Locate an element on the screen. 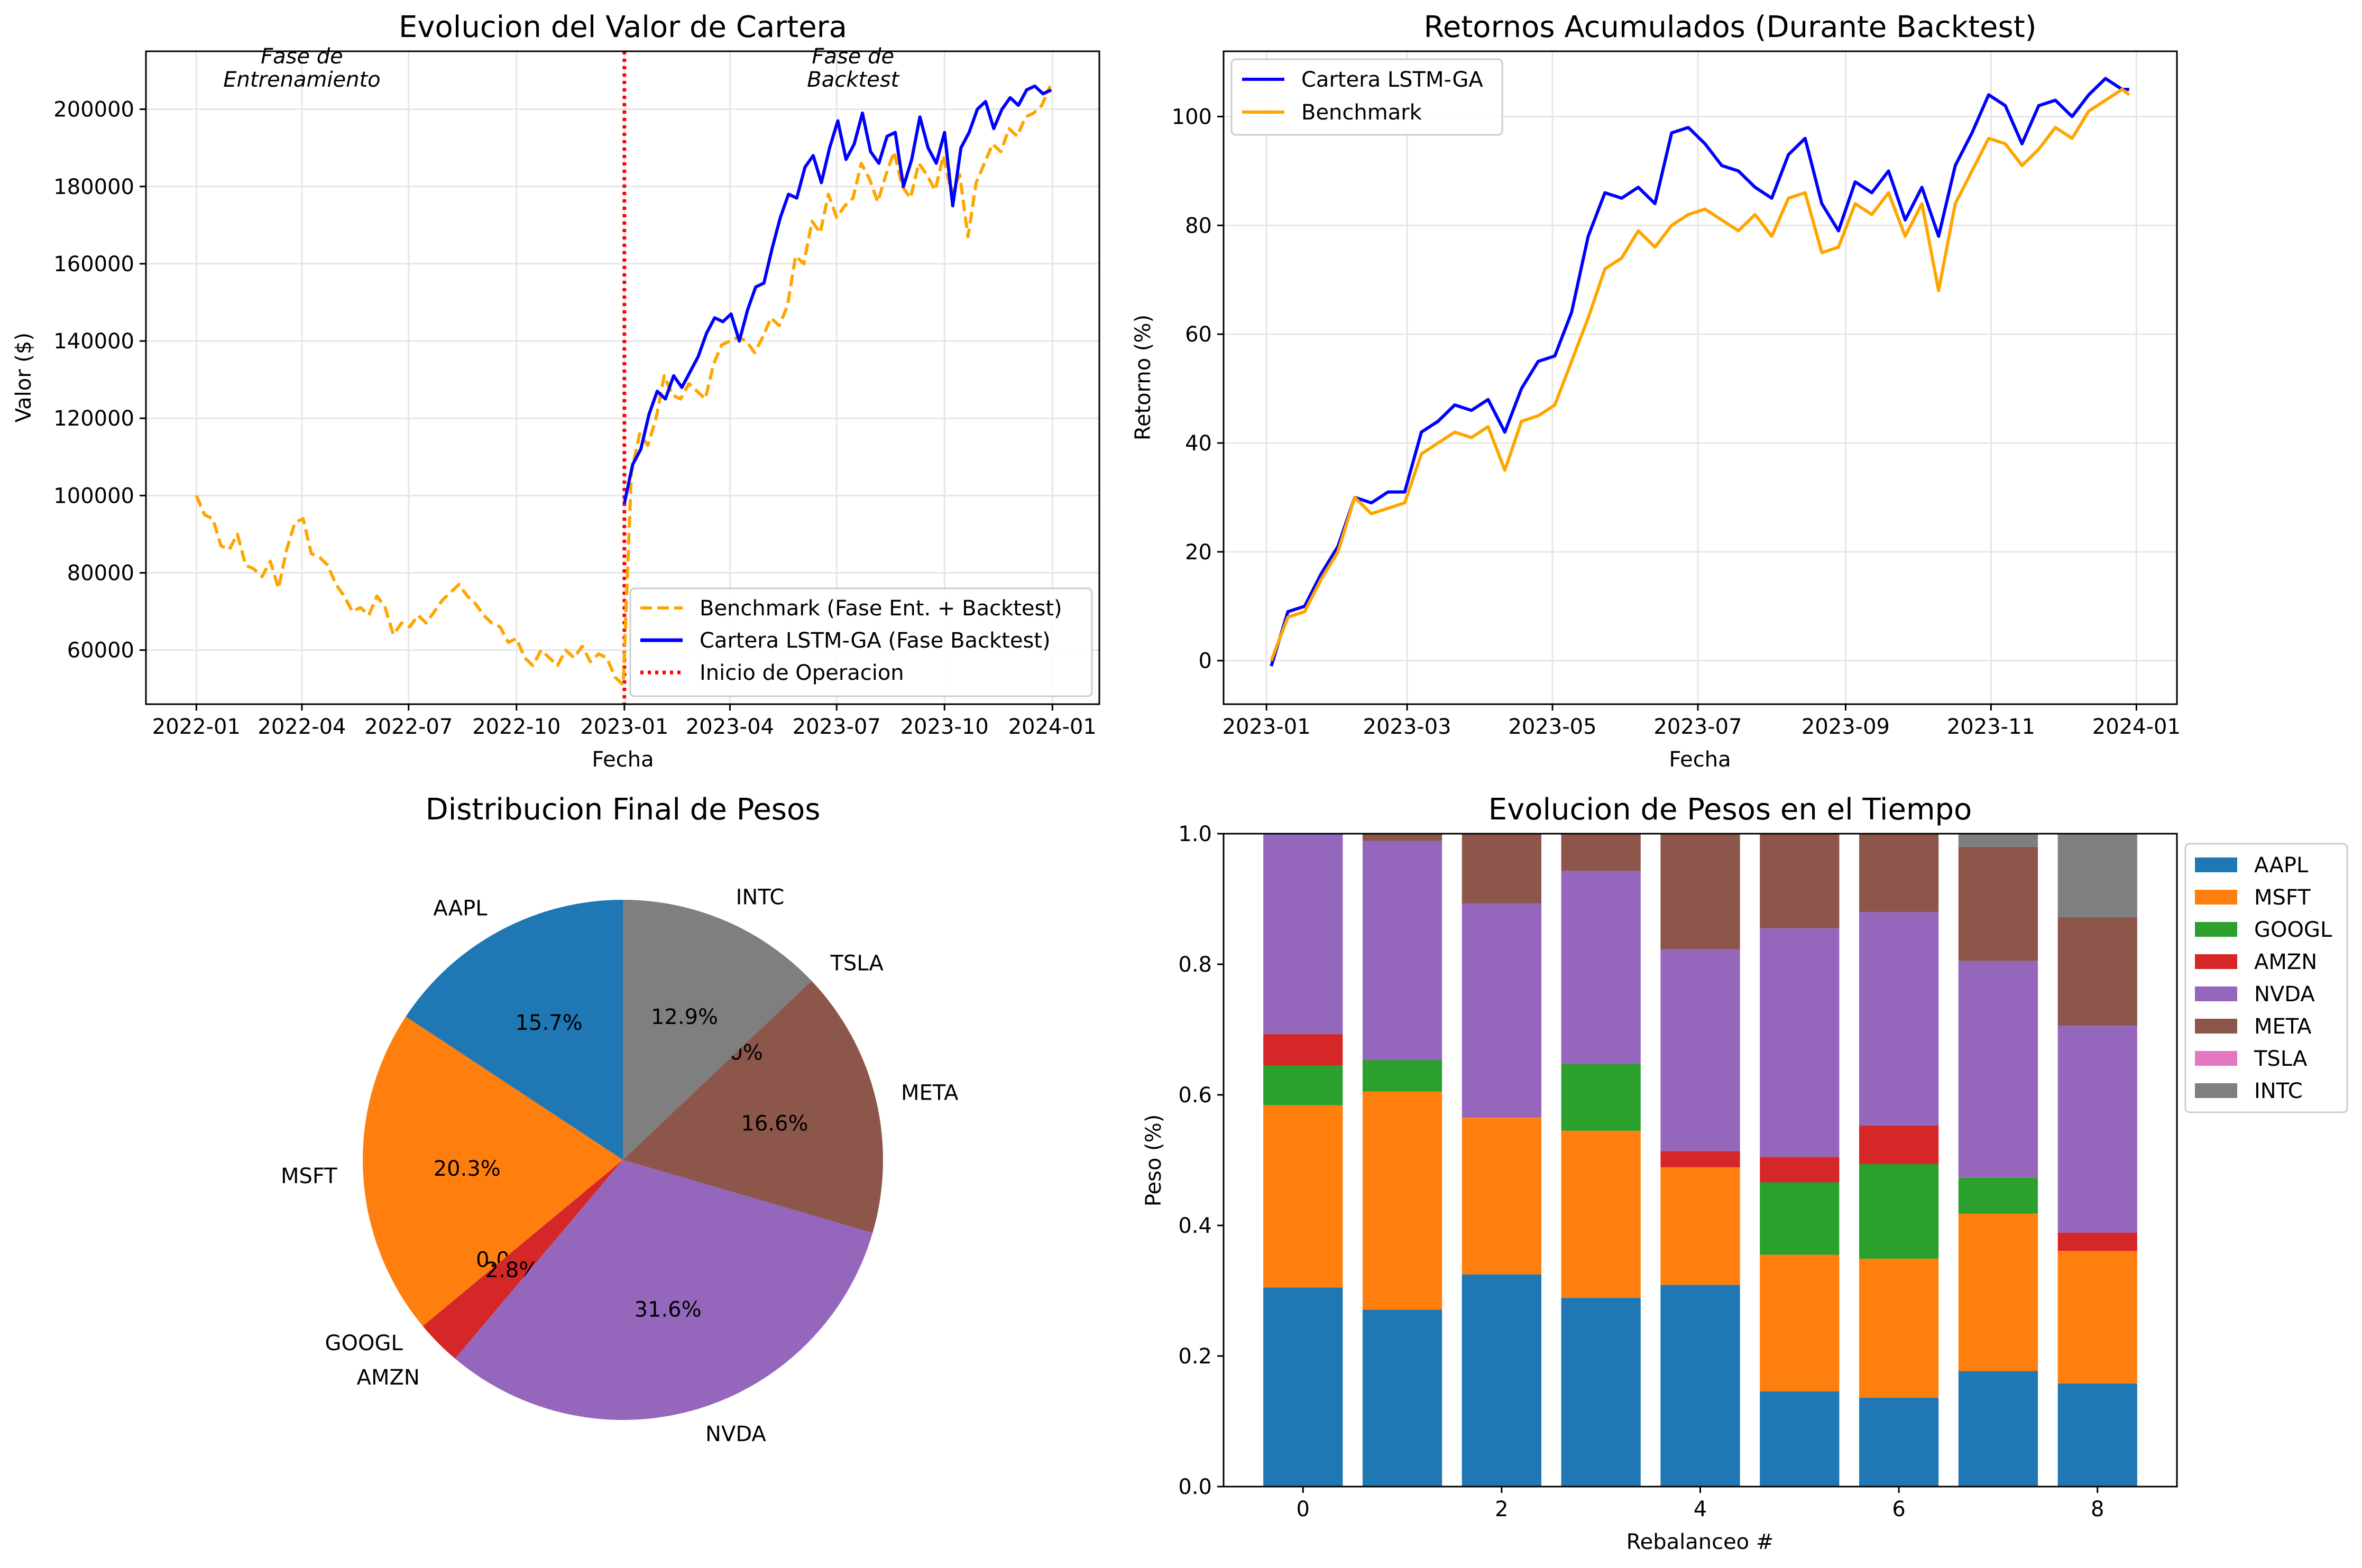  pie-label-nvda: NVDA is located at coordinates (736, 1434).